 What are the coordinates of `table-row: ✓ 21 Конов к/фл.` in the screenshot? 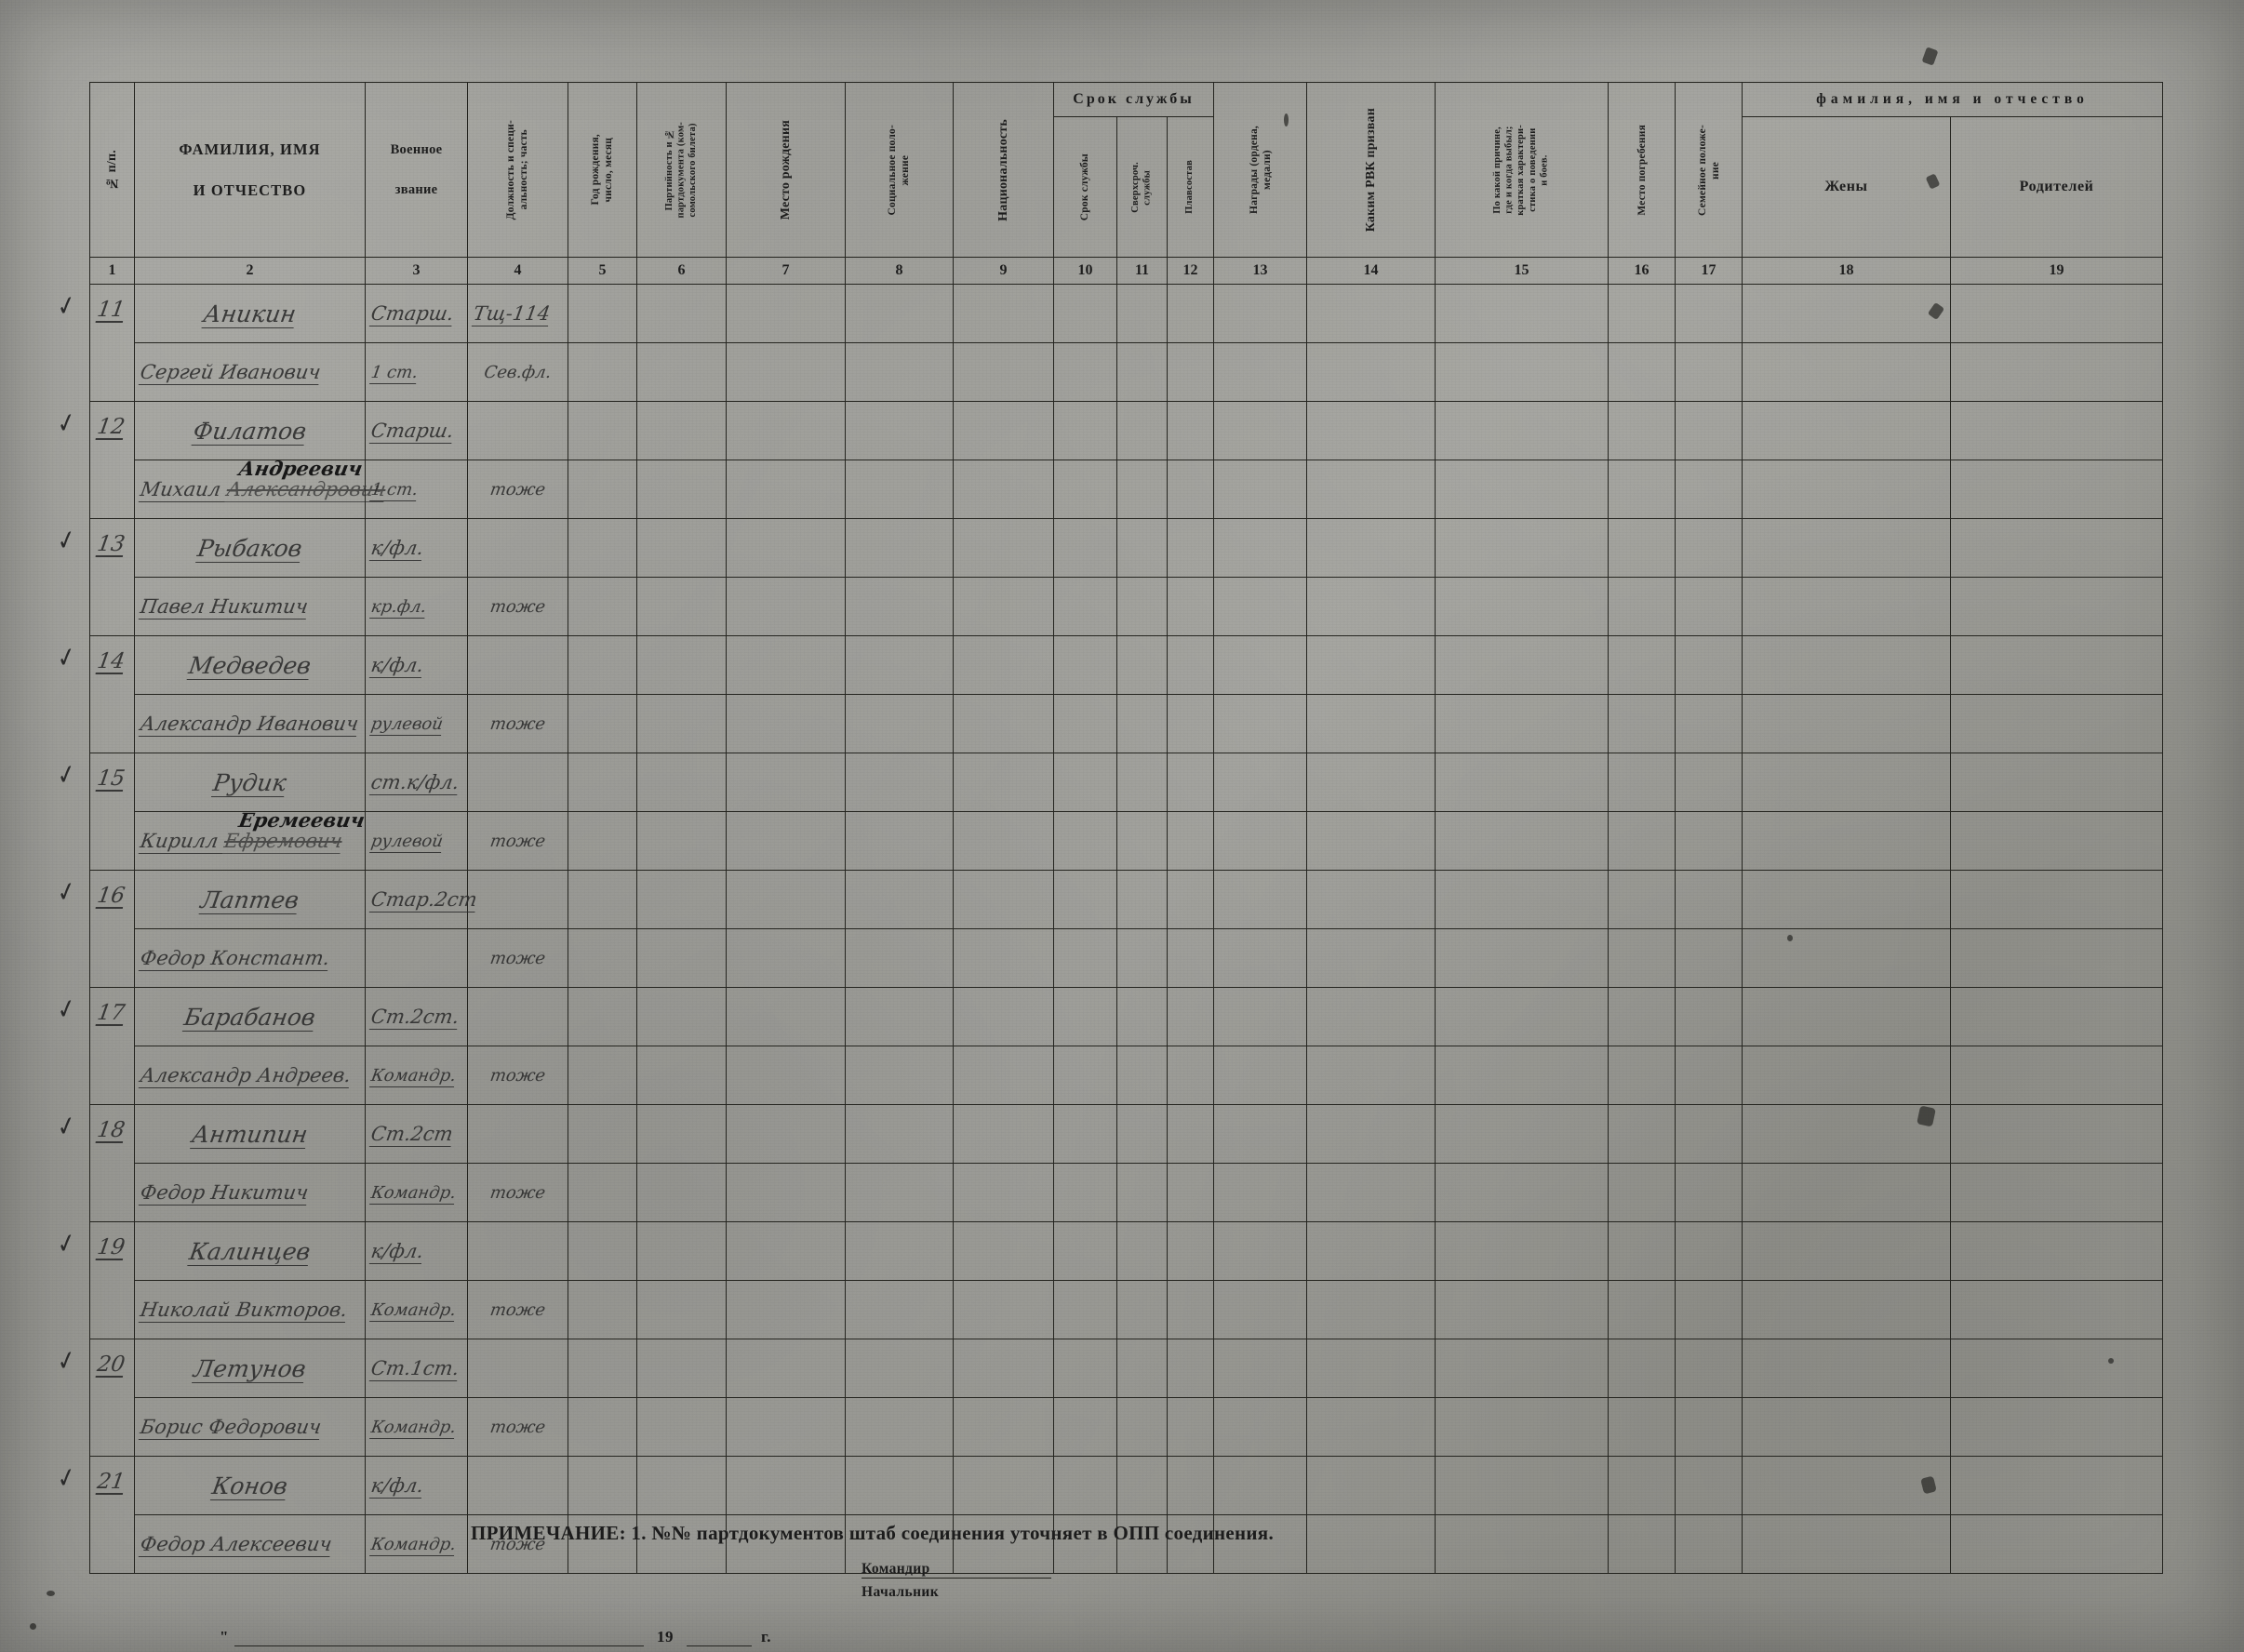 It's located at (1110, 1515).